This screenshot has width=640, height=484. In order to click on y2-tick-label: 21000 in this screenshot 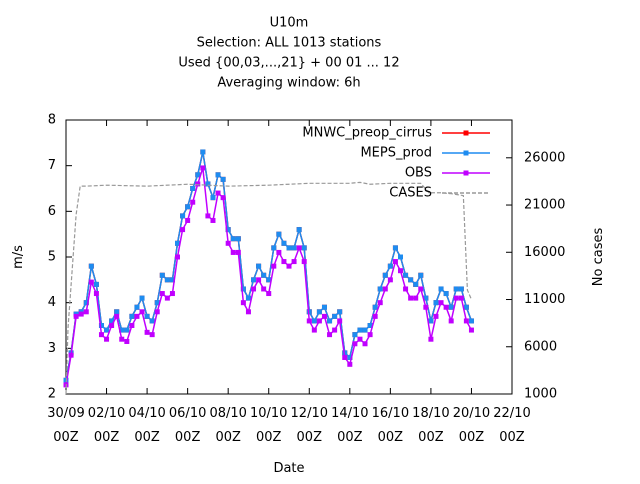, I will do `click(544, 205)`.